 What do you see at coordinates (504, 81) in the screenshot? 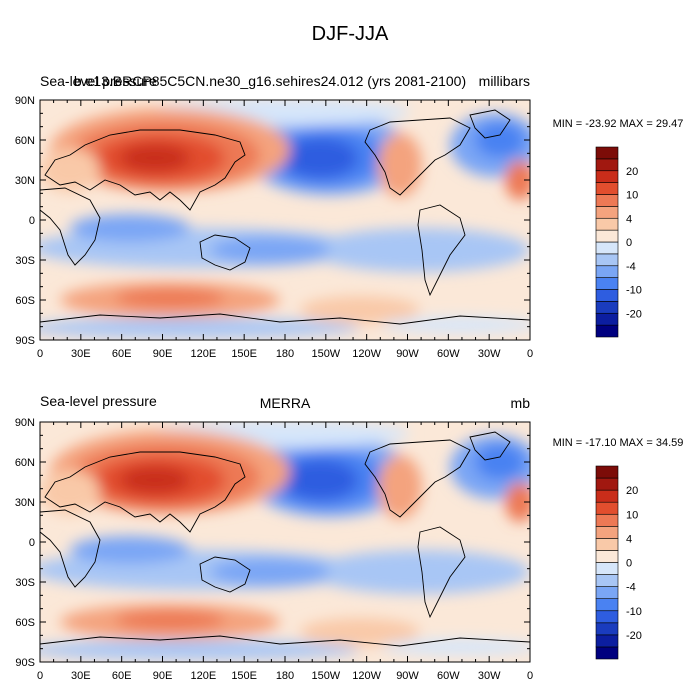
I see `panel-top-right-title: millibars` at bounding box center [504, 81].